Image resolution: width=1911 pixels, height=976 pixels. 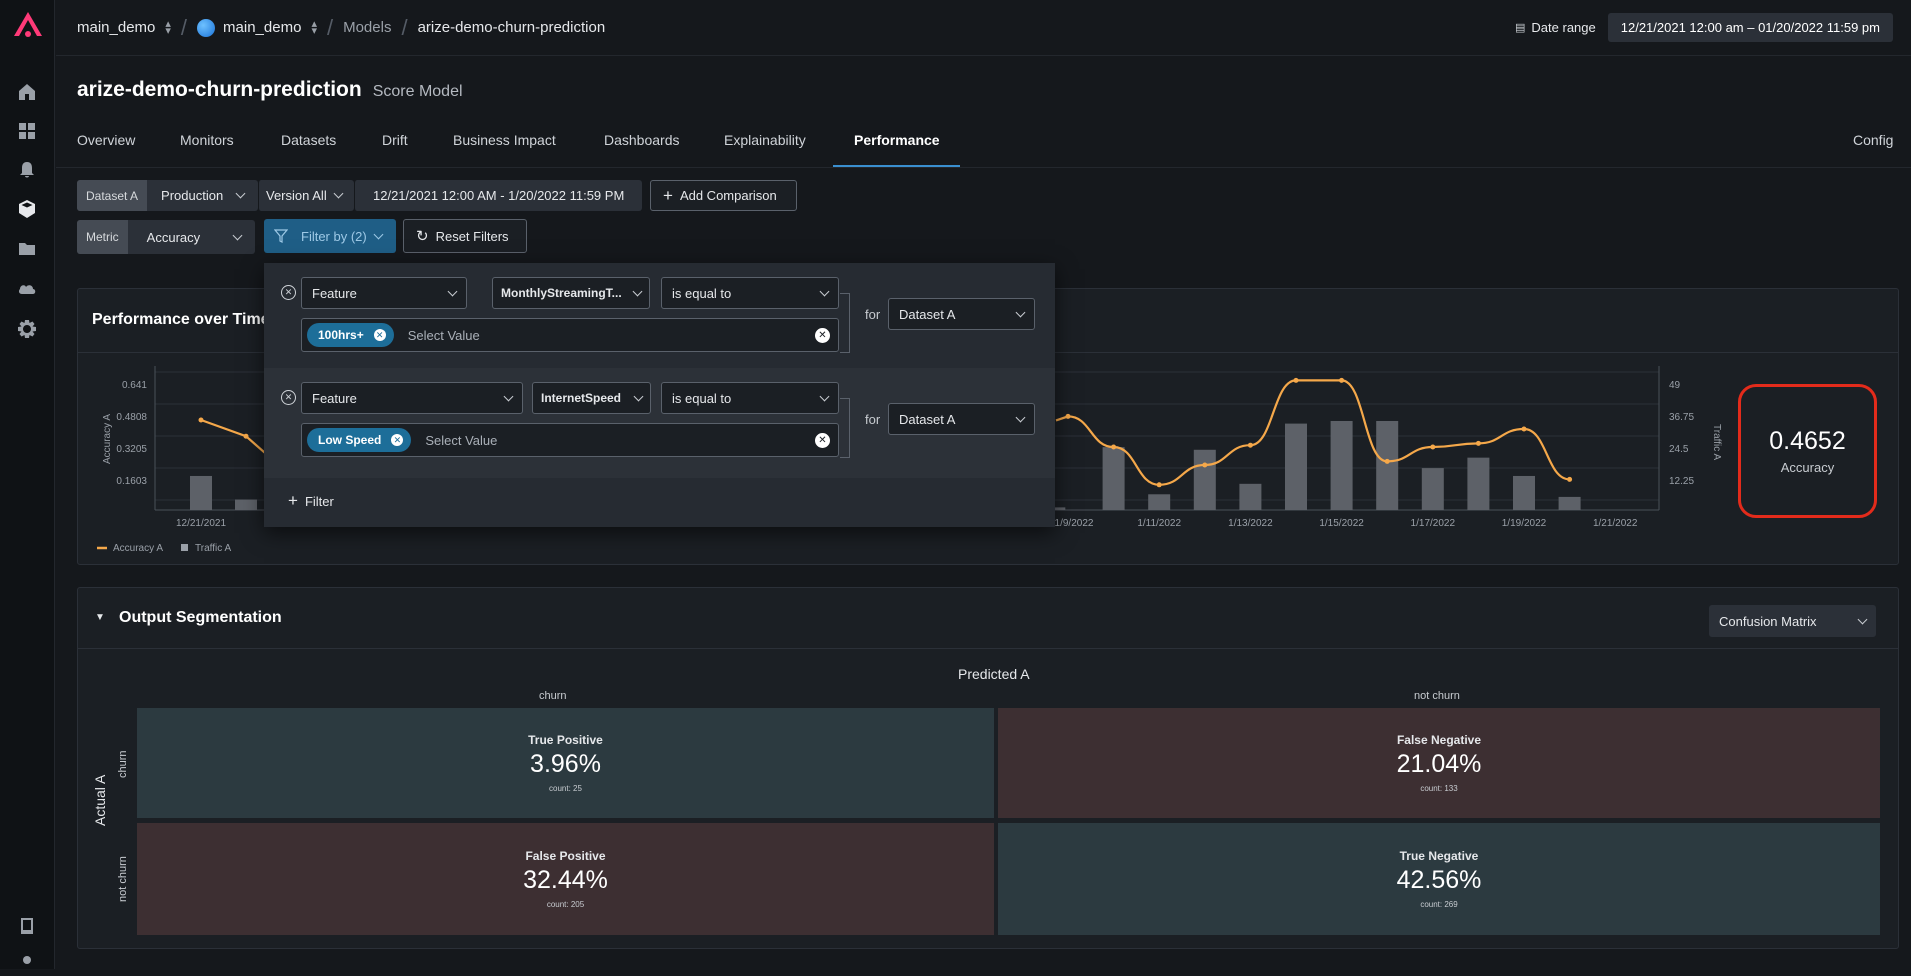 I want to click on filter-value-chip: 100hrs+ ✕, so click(x=350, y=335).